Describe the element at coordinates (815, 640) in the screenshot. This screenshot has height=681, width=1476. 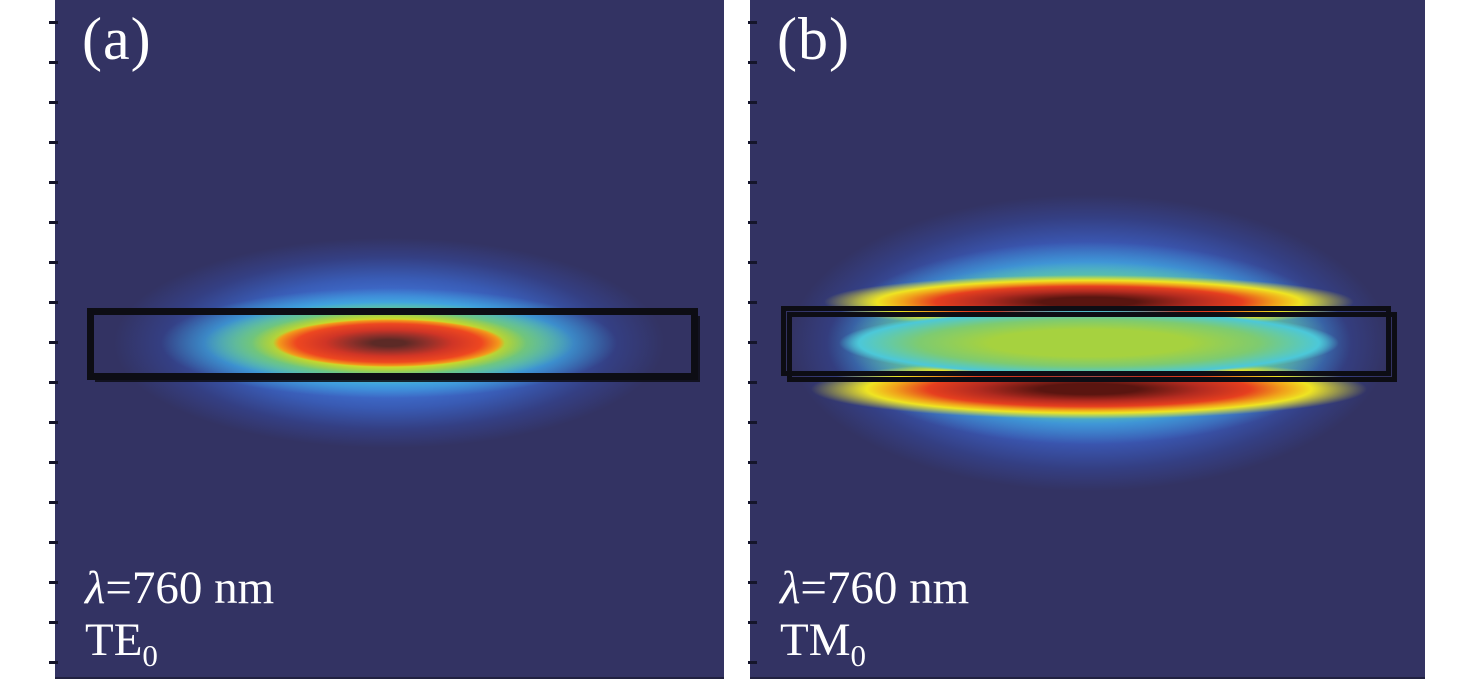
I see `mode-name-b: TM` at that location.